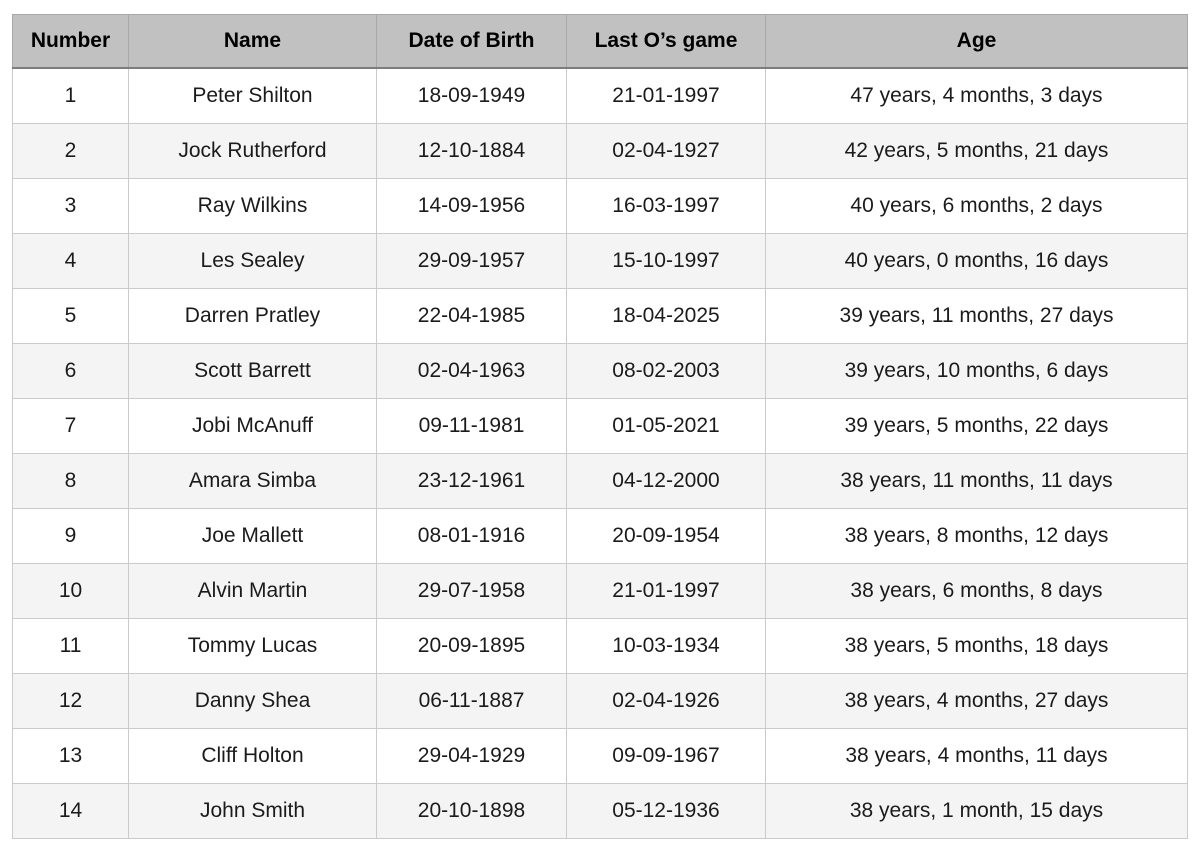  Describe the element at coordinates (252, 261) in the screenshot. I see `cell-name: Les Sealey` at that location.